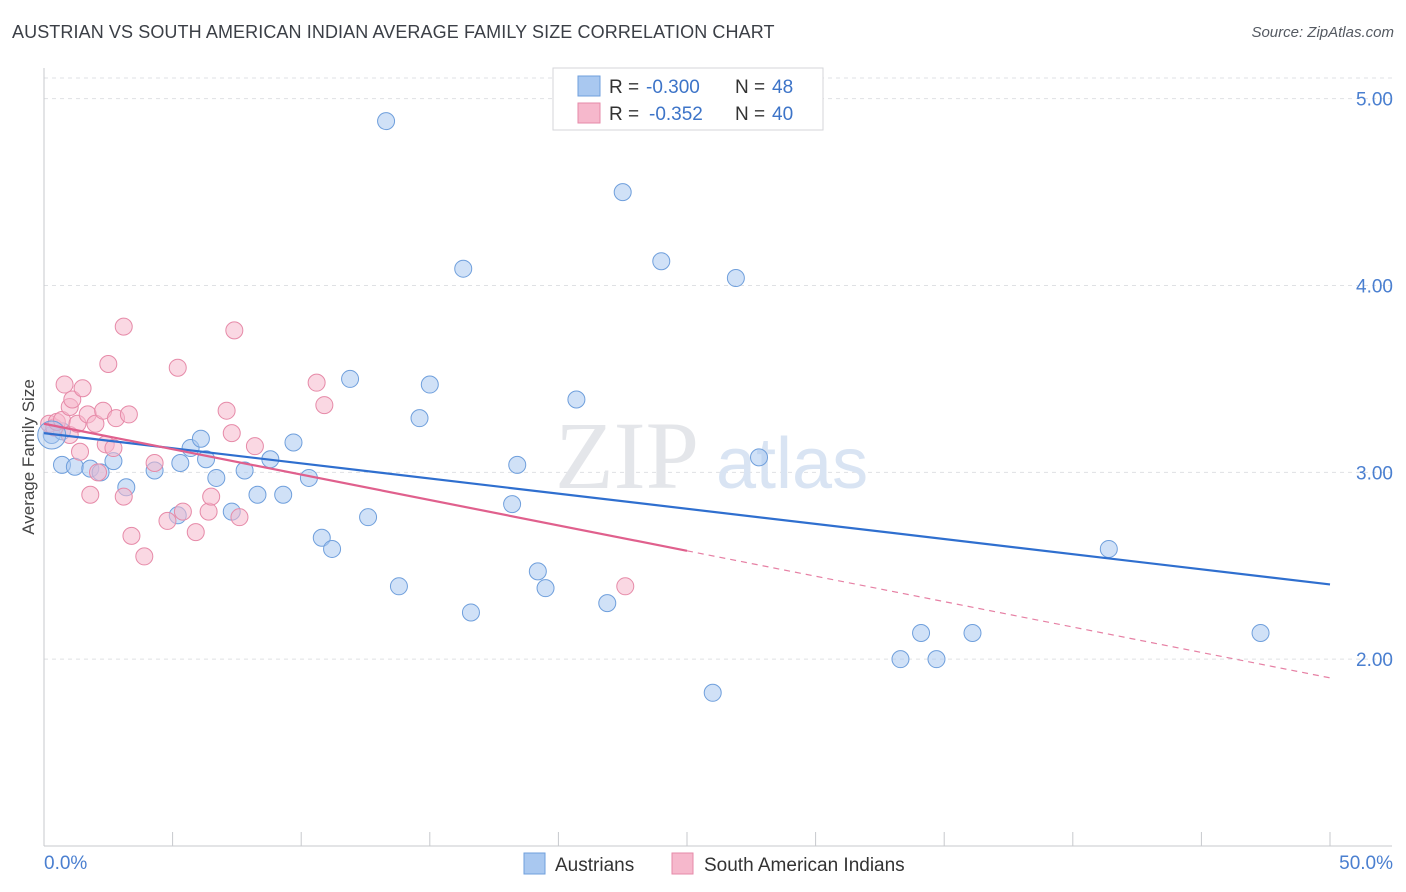 Image resolution: width=1406 pixels, height=892 pixels. Describe the element at coordinates (1374, 100) in the screenshot. I see `y-tick-label: 5.00` at that location.